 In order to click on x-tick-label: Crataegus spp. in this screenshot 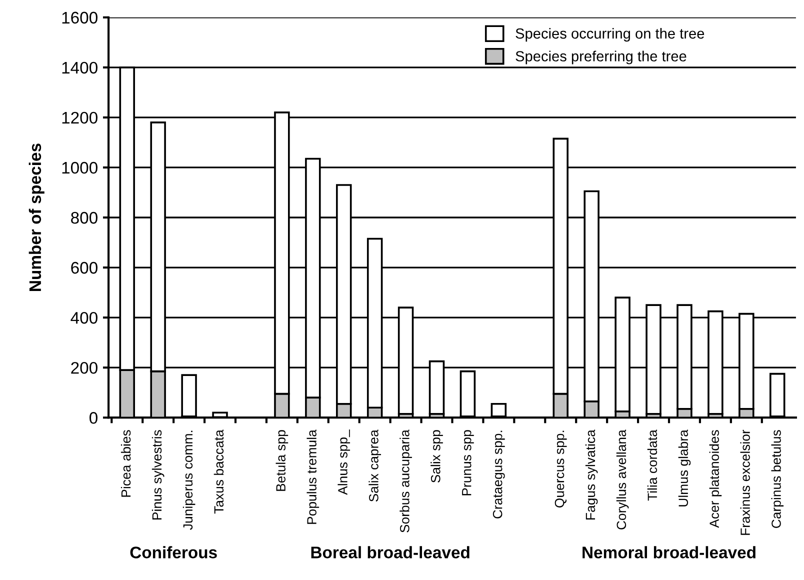, I will do `click(498, 474)`.